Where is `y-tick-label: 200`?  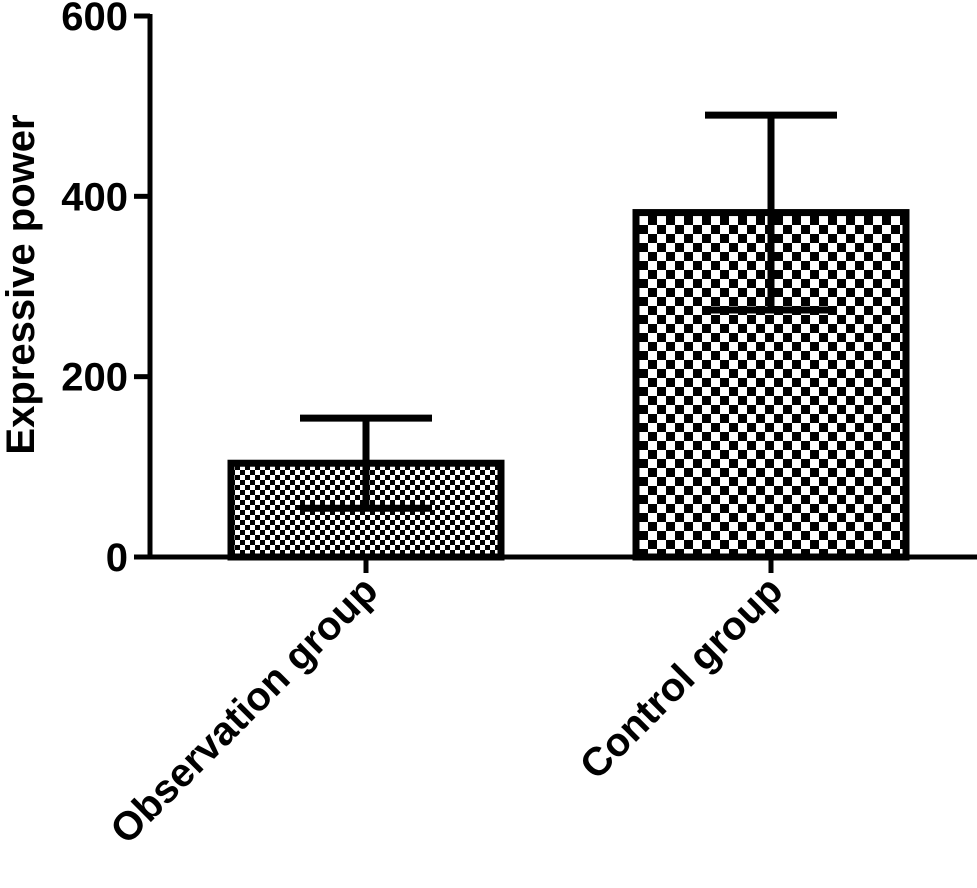
y-tick-label: 200 is located at coordinates (94, 378).